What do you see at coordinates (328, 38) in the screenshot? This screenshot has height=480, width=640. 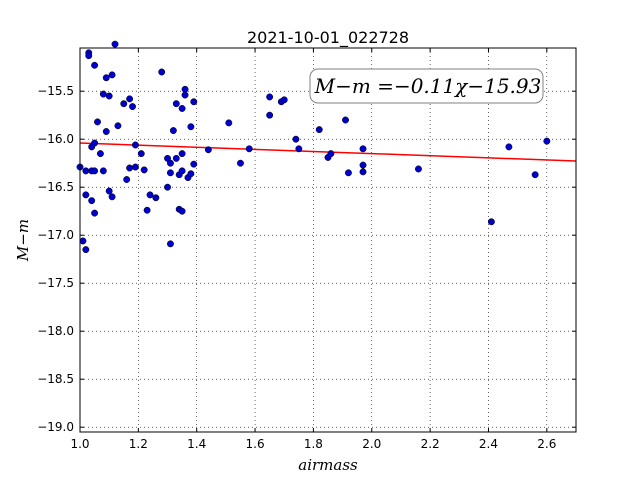 I see `chart-title: 2021-10-01_022728` at bounding box center [328, 38].